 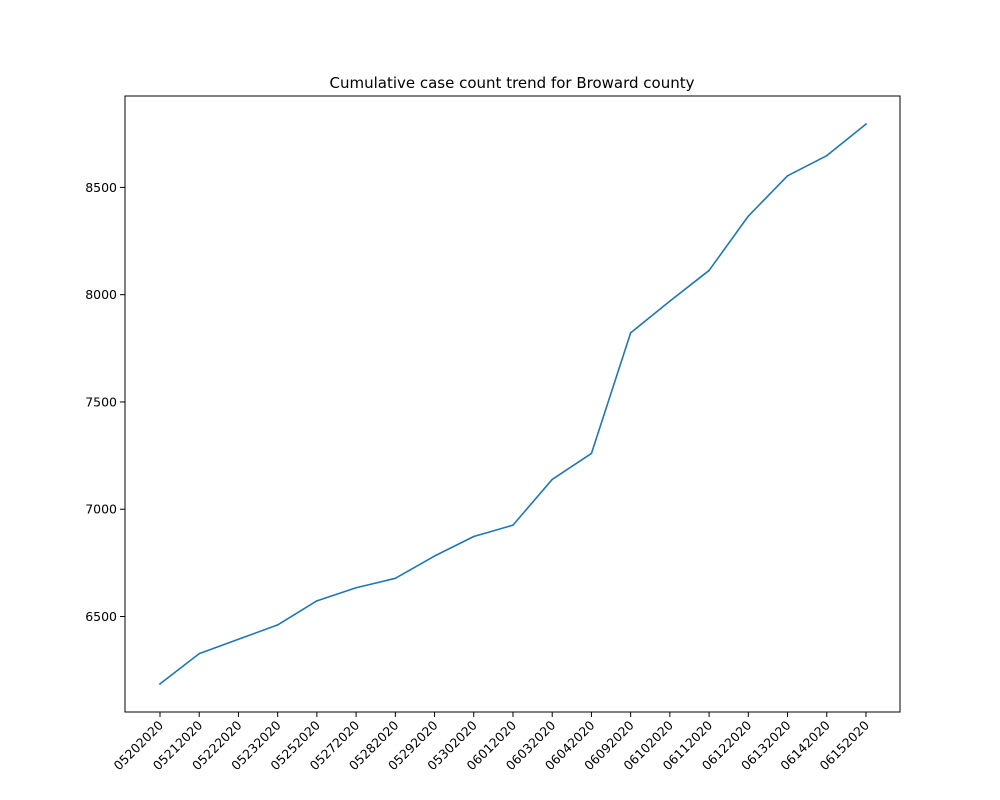 I want to click on y-tick-label: 7500, so click(x=101, y=401).